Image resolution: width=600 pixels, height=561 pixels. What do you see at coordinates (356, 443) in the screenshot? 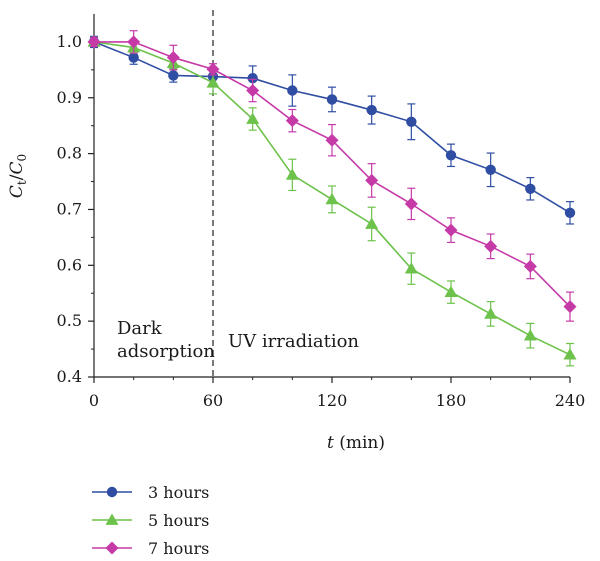
I see `x-axis-title: t (min)` at bounding box center [356, 443].